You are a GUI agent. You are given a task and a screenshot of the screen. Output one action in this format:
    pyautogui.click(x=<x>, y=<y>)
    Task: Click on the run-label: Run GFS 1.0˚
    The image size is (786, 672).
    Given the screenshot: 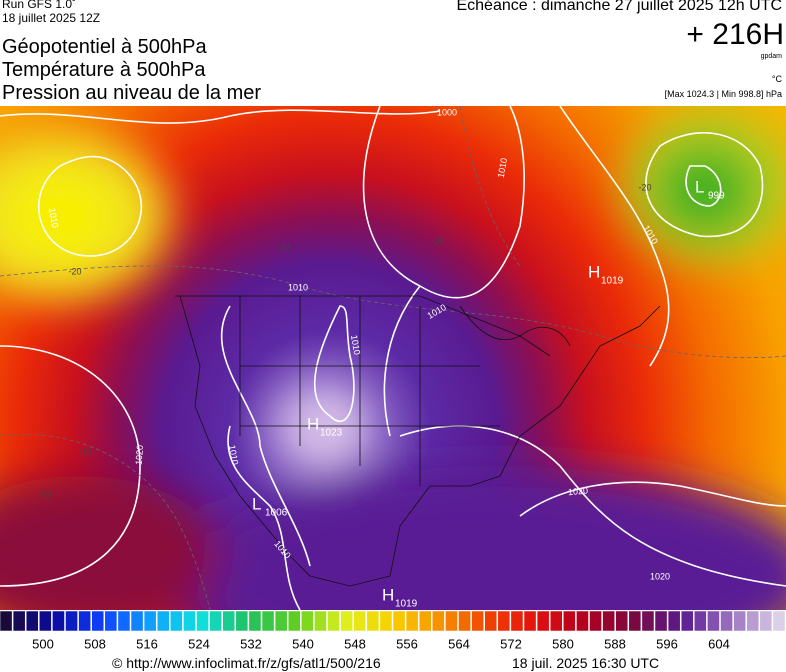 What is the action you would take?
    pyautogui.click(x=39, y=5)
    